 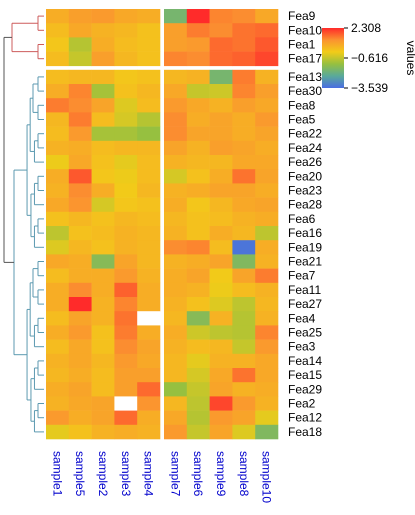 What do you see at coordinates (369, 88) in the screenshot?
I see `legend-tick-label: −3.539` at bounding box center [369, 88].